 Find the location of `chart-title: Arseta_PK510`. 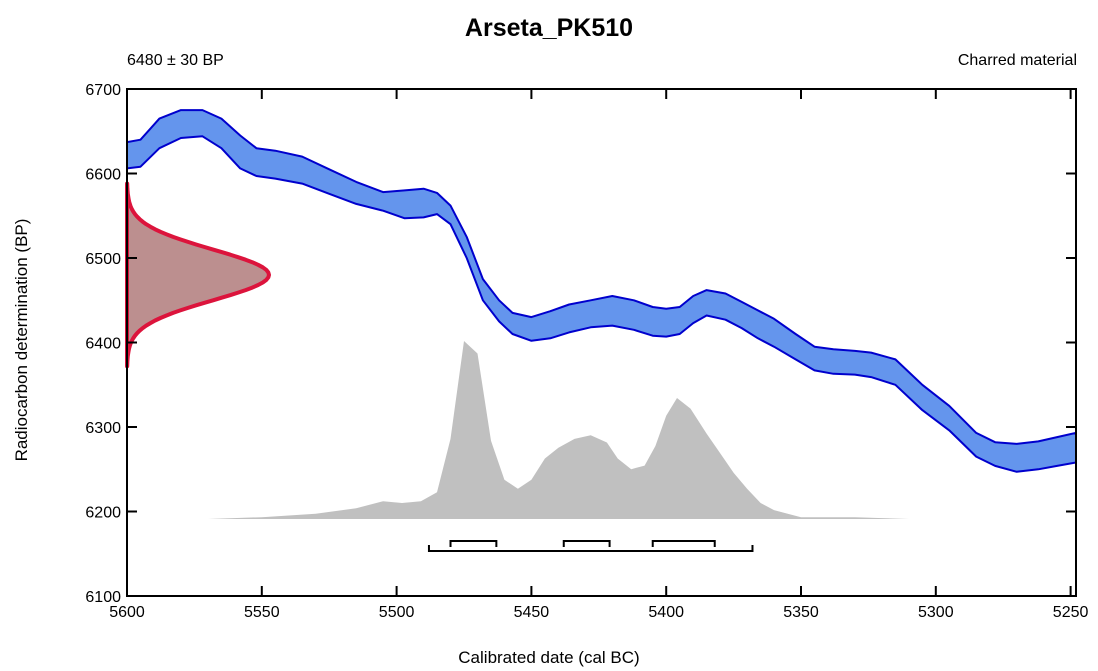

chart-title: Arseta_PK510 is located at coordinates (549, 28).